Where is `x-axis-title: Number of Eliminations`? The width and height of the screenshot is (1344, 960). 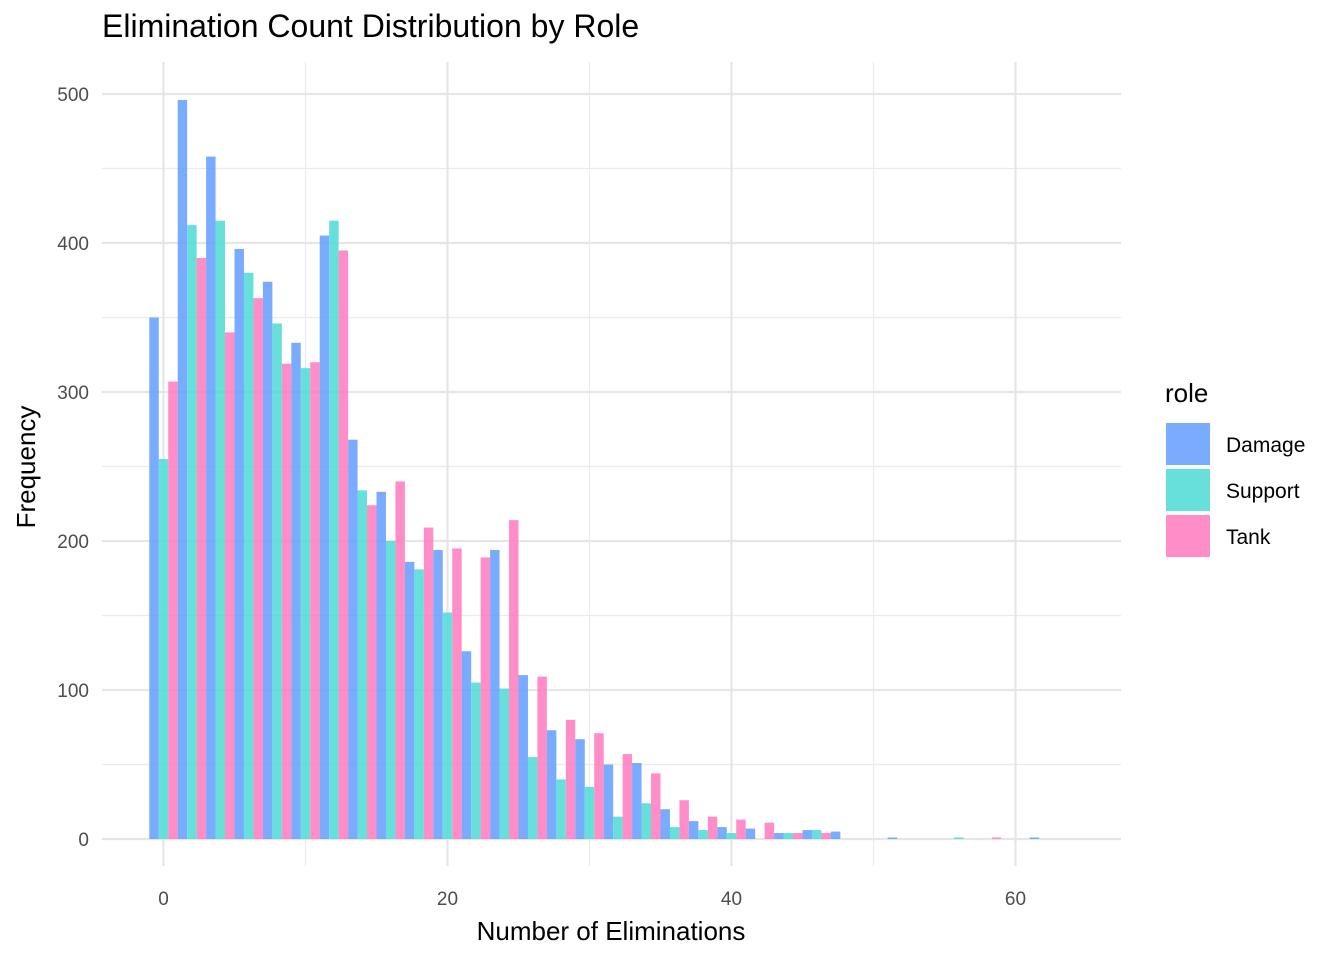 x-axis-title: Number of Eliminations is located at coordinates (611, 931).